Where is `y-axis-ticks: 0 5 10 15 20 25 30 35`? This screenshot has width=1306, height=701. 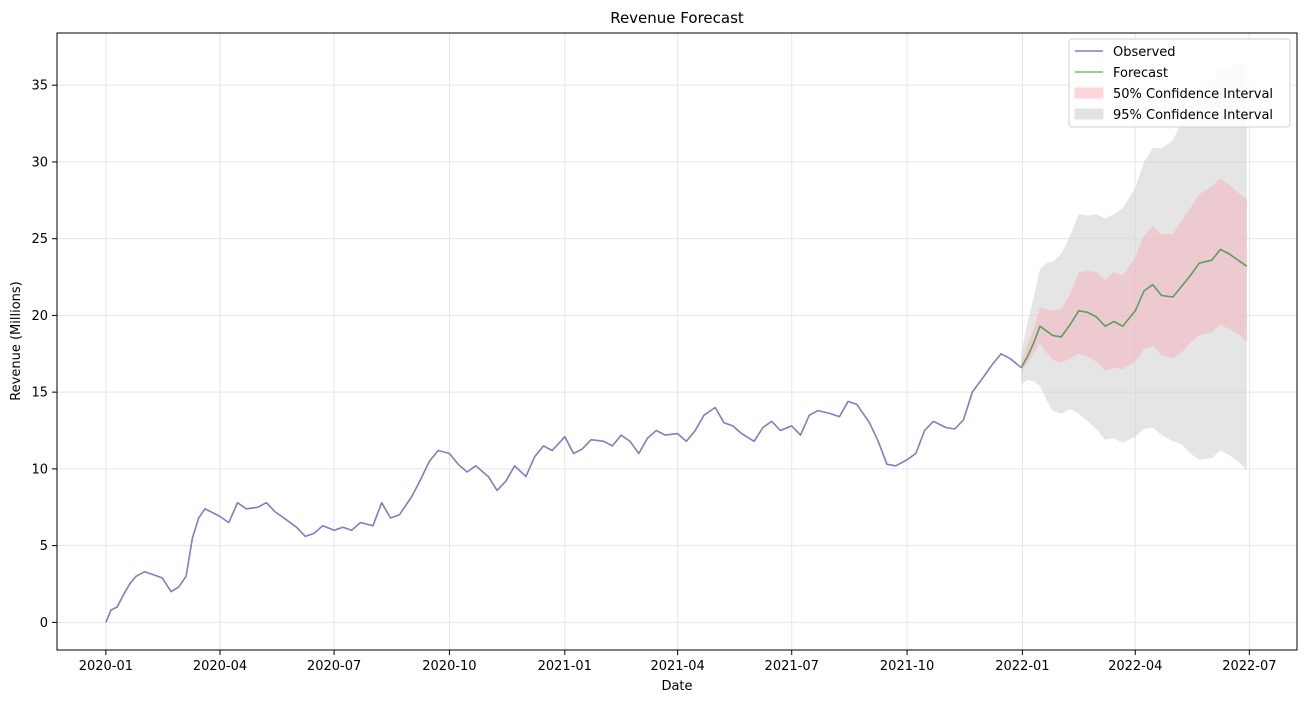 y-axis-ticks: 0 5 10 15 20 25 30 35 is located at coordinates (44, 355).